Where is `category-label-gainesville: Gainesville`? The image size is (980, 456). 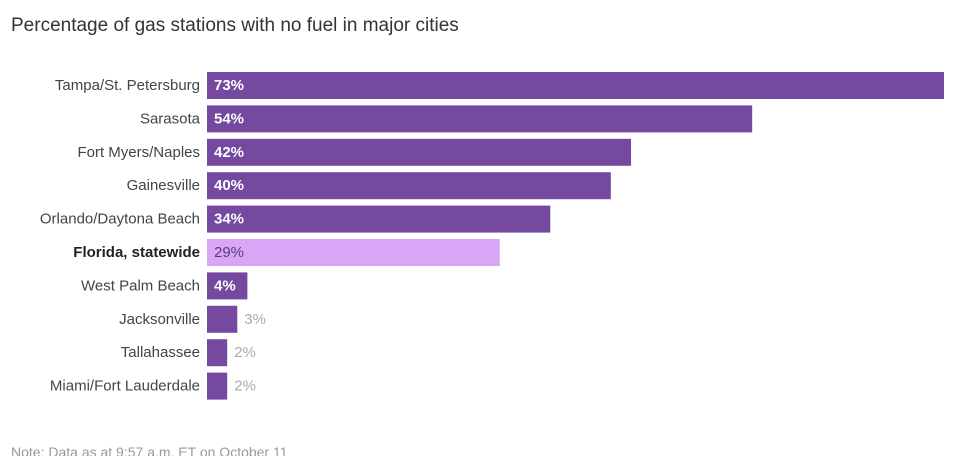 category-label-gainesville: Gainesville is located at coordinates (163, 185).